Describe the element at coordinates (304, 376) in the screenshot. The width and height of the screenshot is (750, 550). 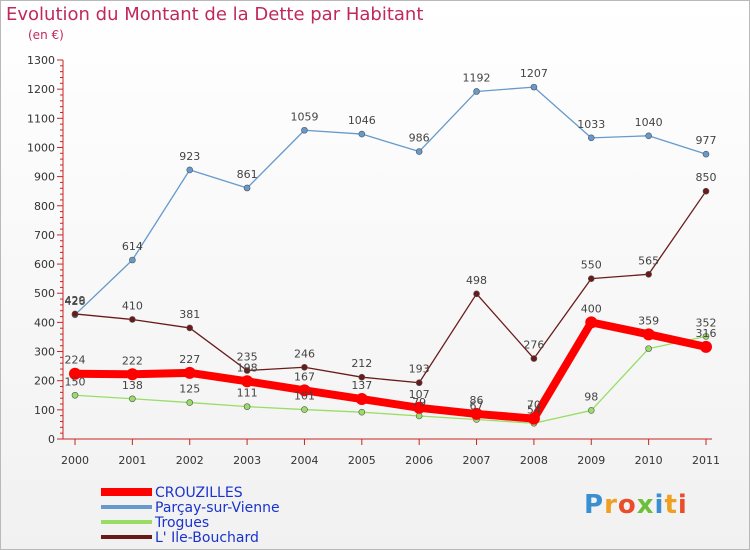
I see `data-label: 167` at that location.